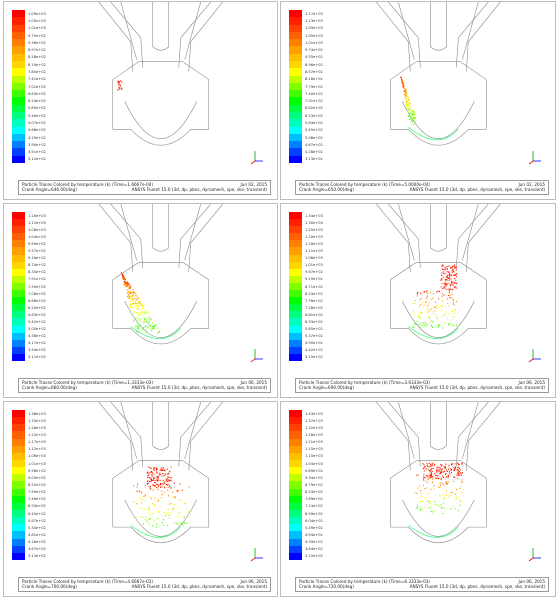  What do you see at coordinates (37, 300) in the screenshot?
I see `legend-label: 6.66e+02` at bounding box center [37, 300].